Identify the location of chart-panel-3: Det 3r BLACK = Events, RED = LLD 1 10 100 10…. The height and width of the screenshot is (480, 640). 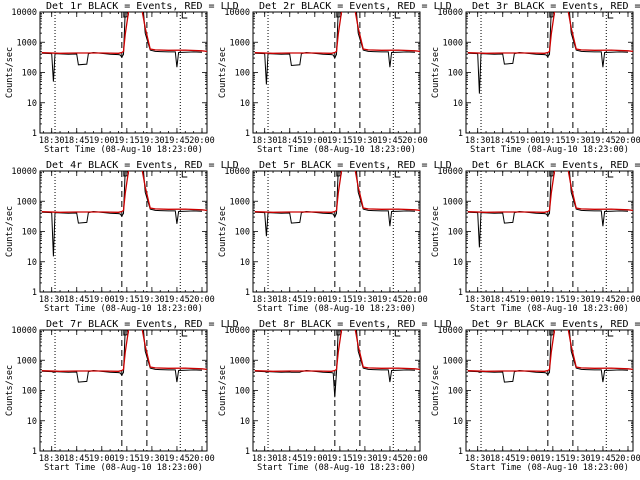
(535, 78).